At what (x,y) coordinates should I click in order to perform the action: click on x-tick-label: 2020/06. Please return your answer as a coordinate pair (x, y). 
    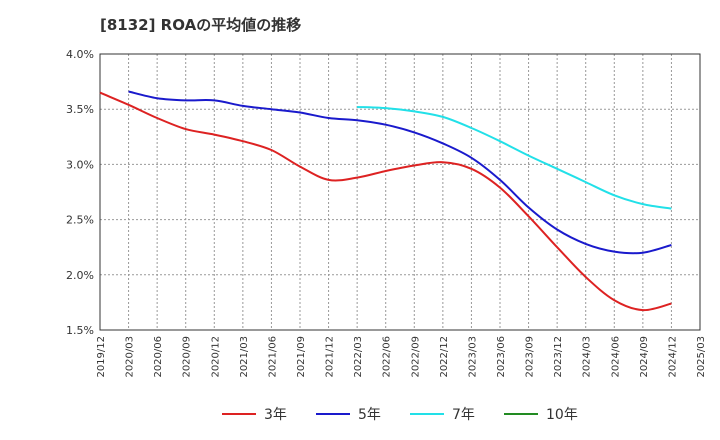
    Looking at the image, I should click on (158, 357).